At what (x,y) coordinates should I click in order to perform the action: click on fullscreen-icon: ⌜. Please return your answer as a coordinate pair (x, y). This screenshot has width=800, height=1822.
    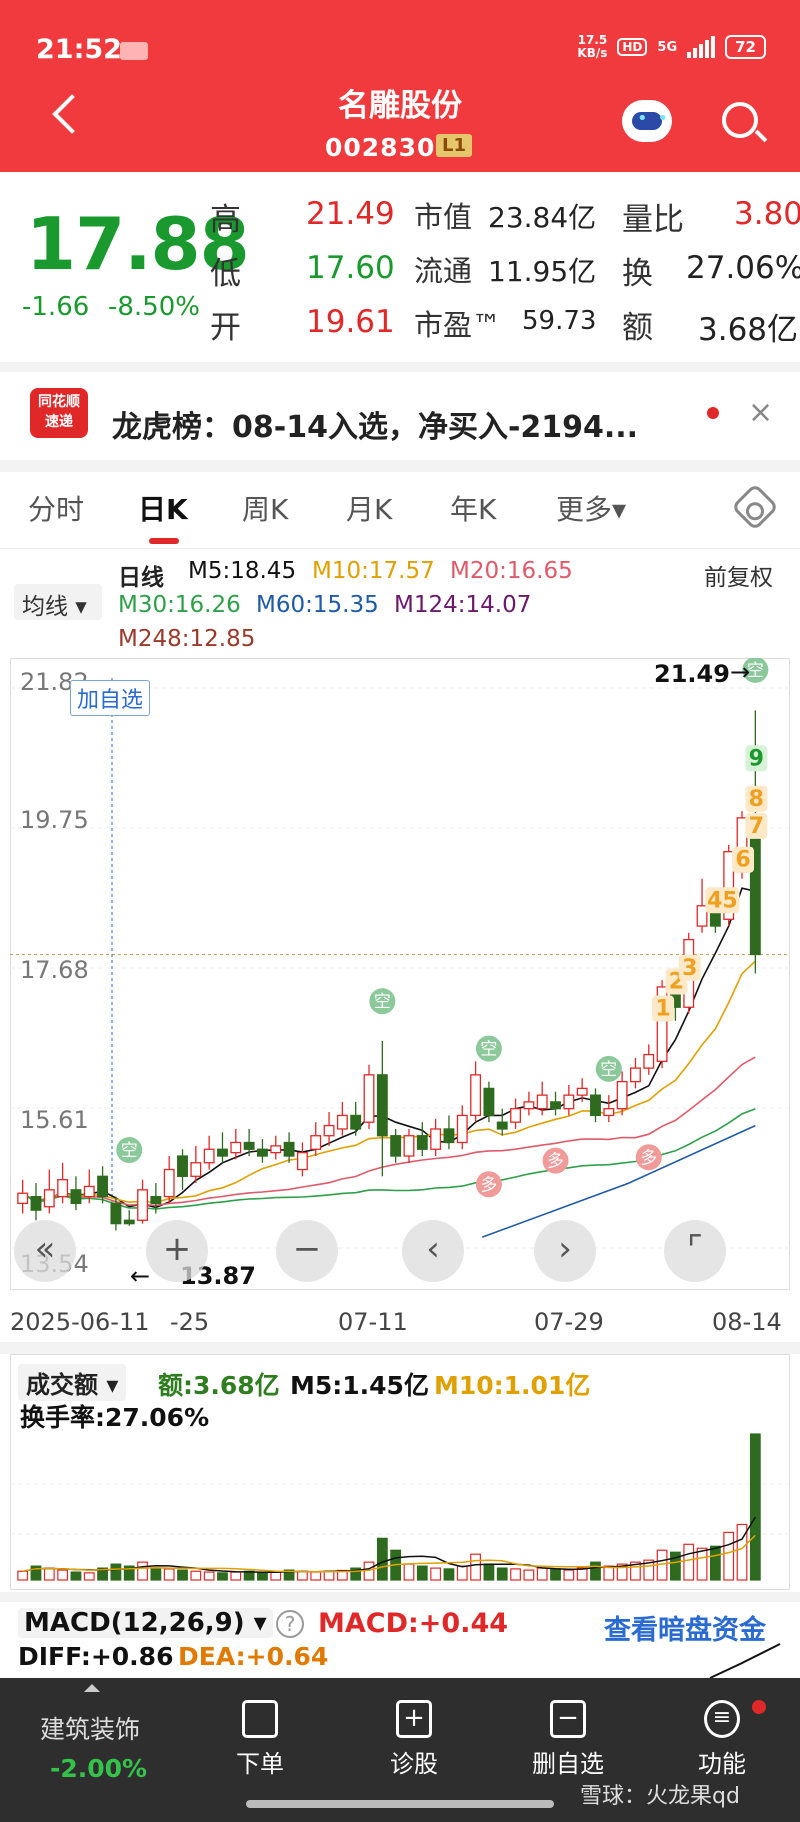
    Looking at the image, I should click on (695, 1251).